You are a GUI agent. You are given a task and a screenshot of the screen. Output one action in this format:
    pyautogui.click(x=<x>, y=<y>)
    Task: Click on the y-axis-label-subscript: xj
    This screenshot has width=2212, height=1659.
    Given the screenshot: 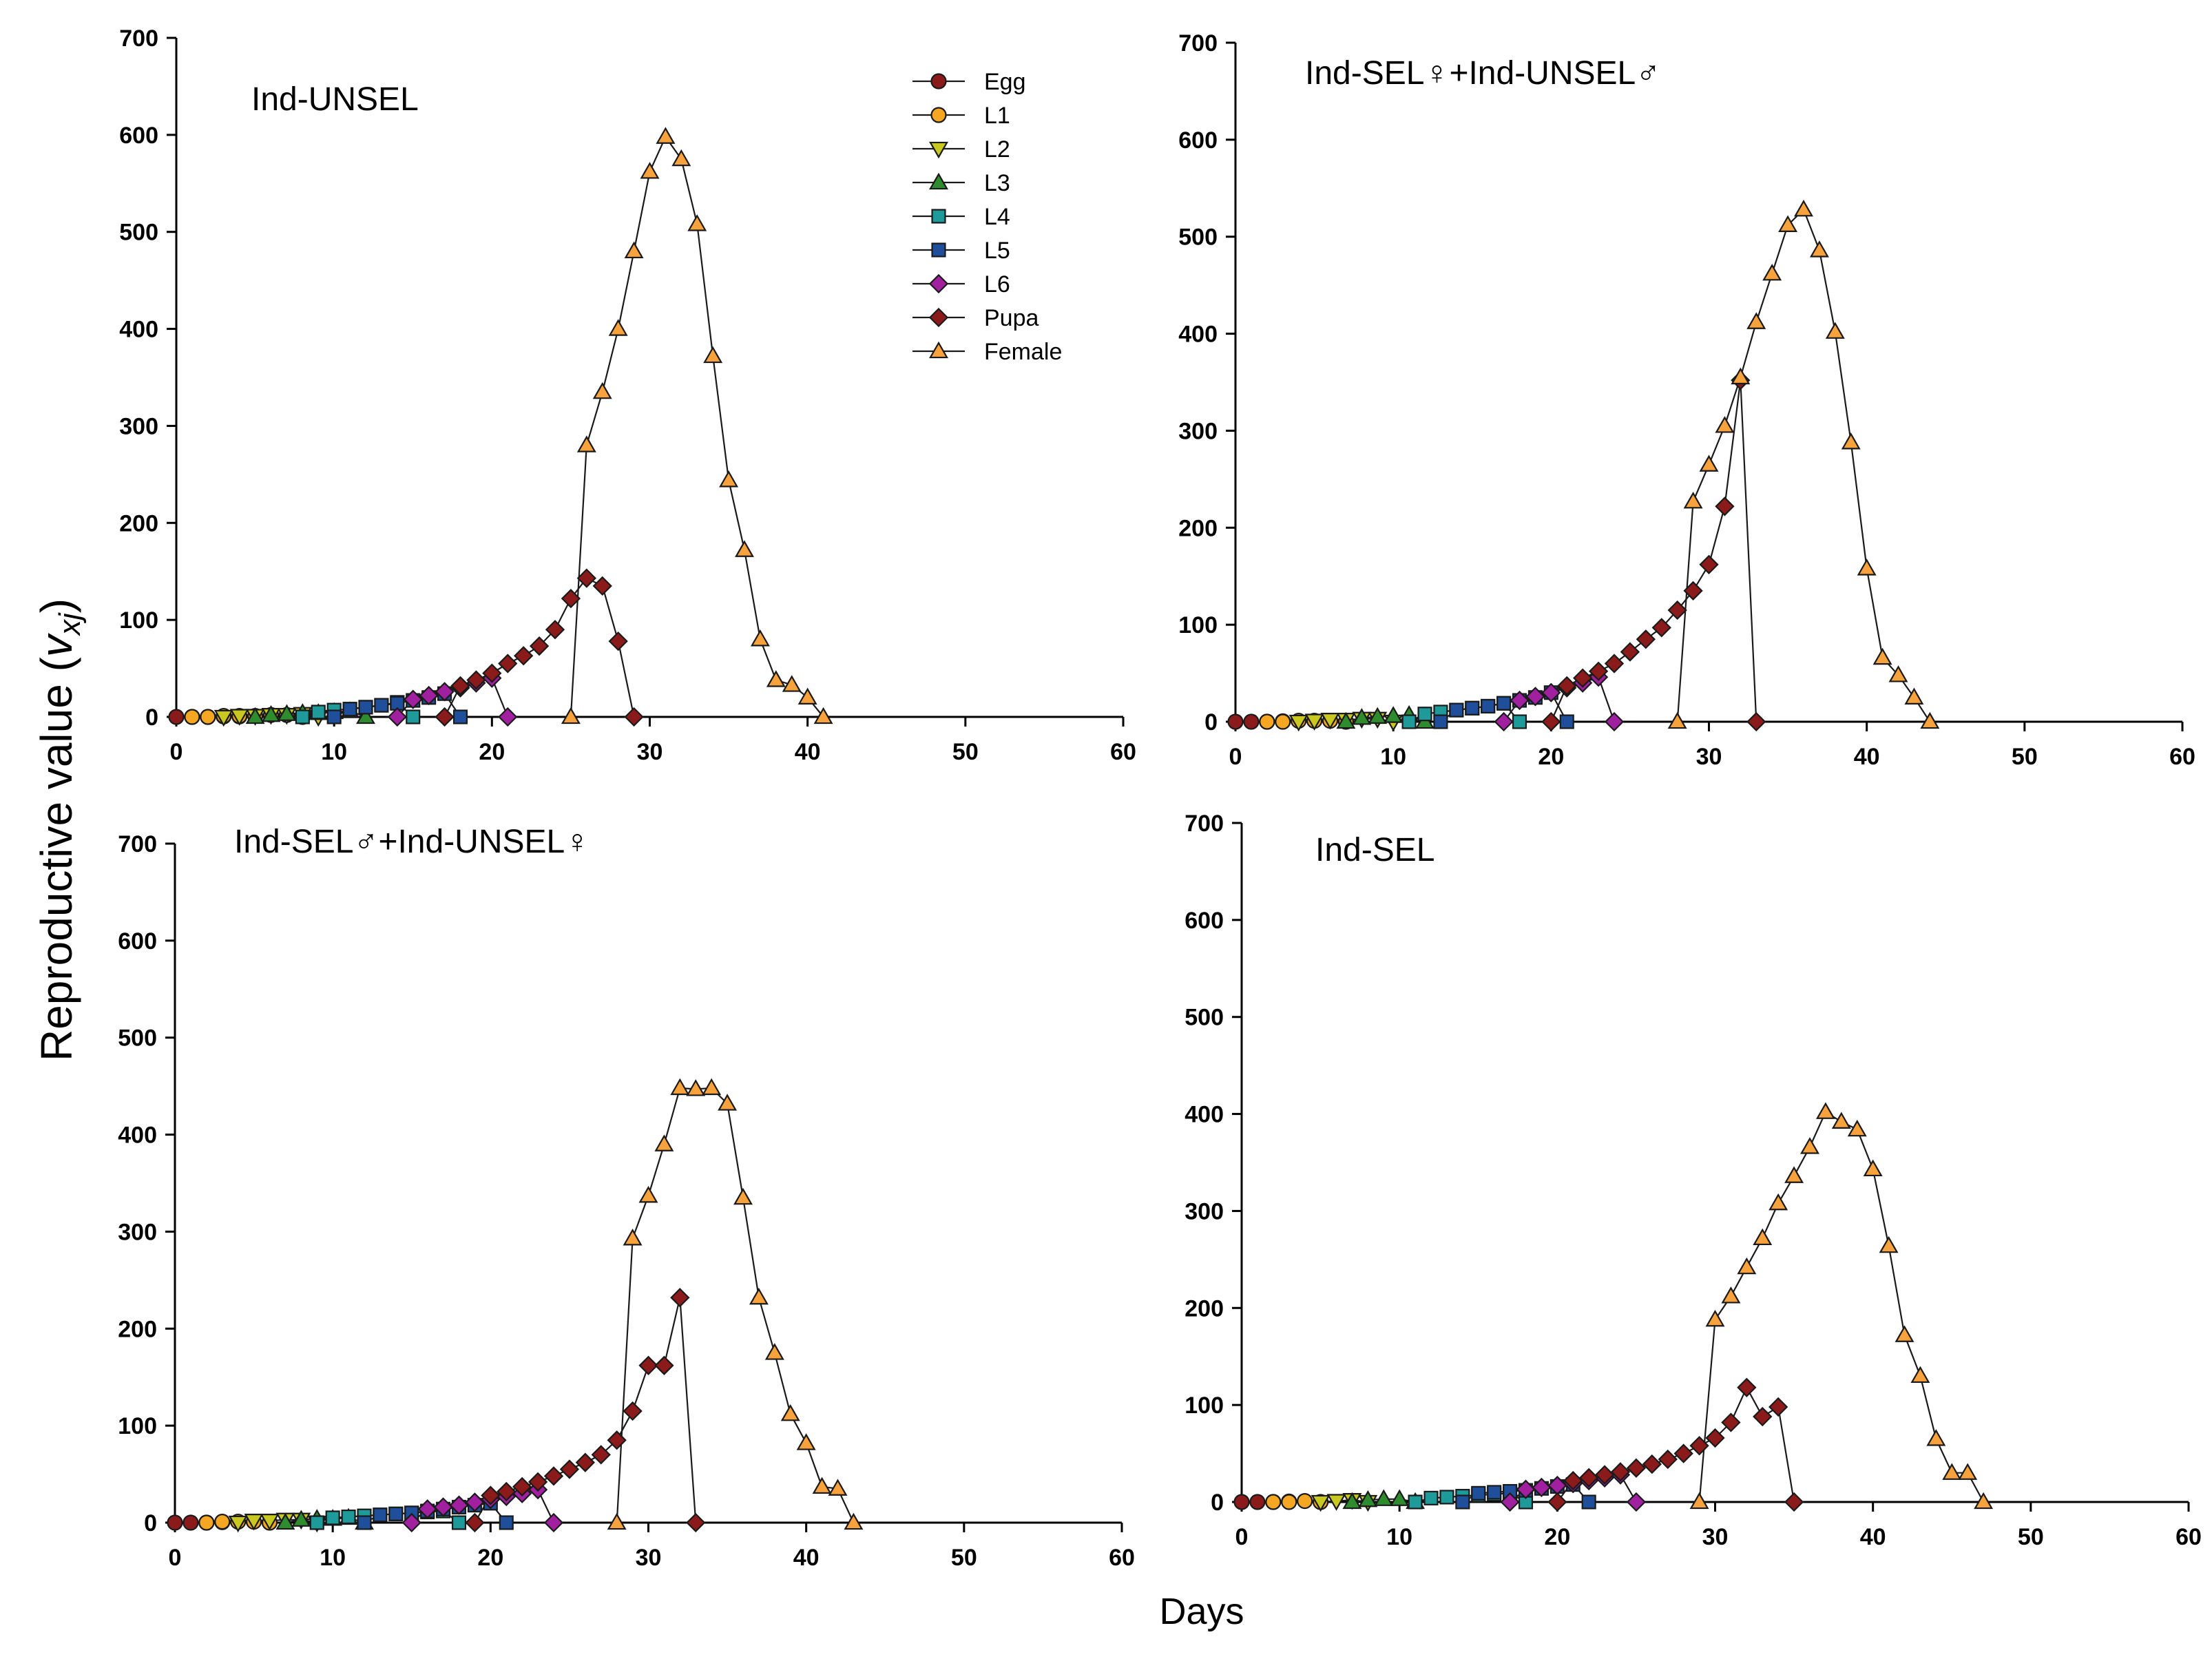 What is the action you would take?
    pyautogui.click(x=70, y=624)
    